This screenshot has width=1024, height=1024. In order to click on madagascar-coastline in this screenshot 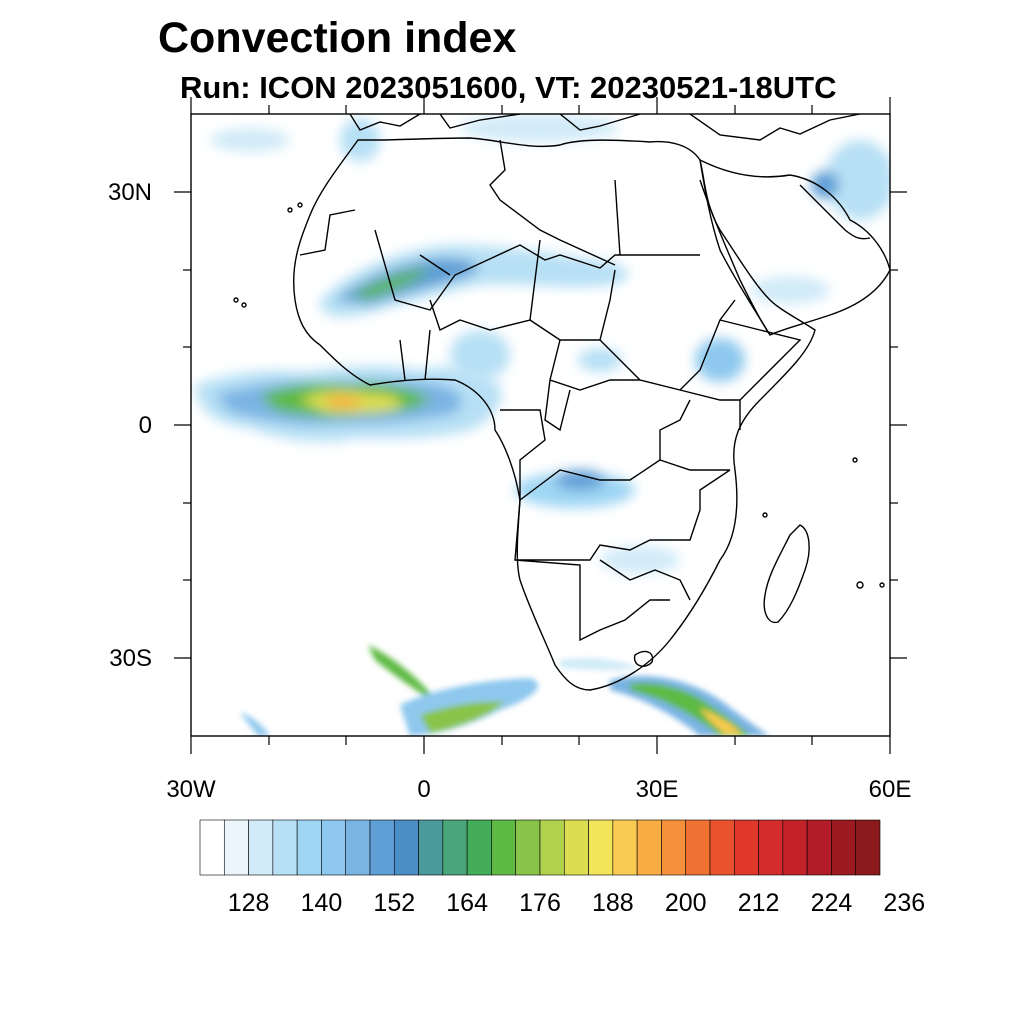, I will do `click(786, 574)`.